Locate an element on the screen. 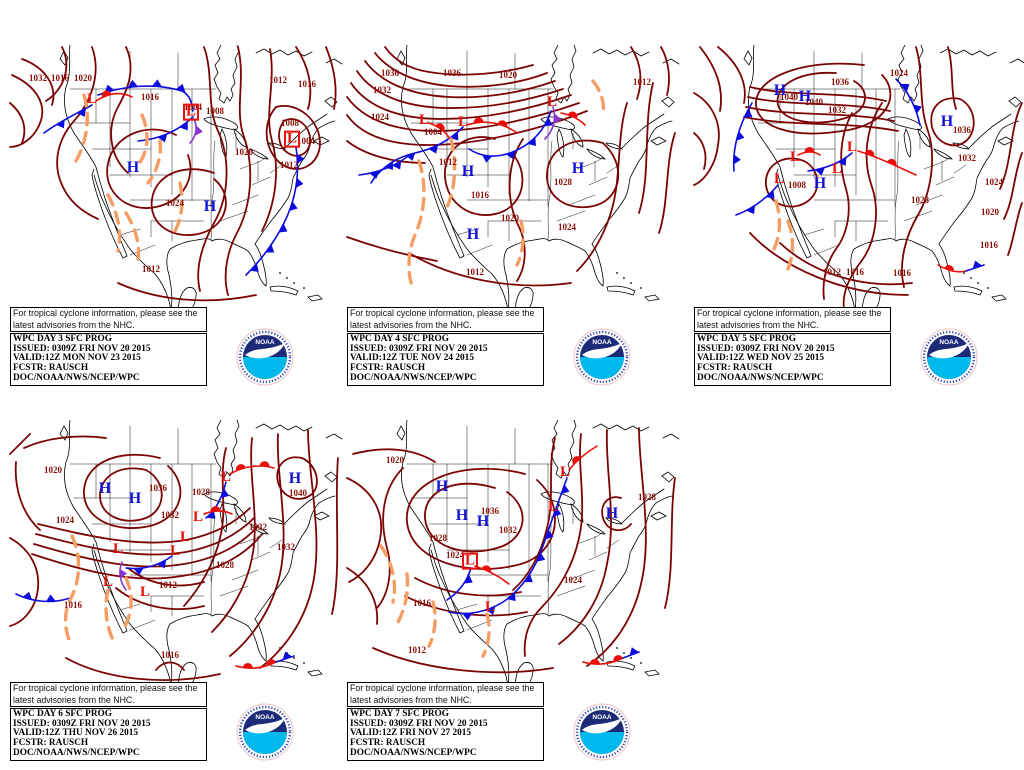 The height and width of the screenshot is (770, 1024). front-occl is located at coordinates (193, 131).